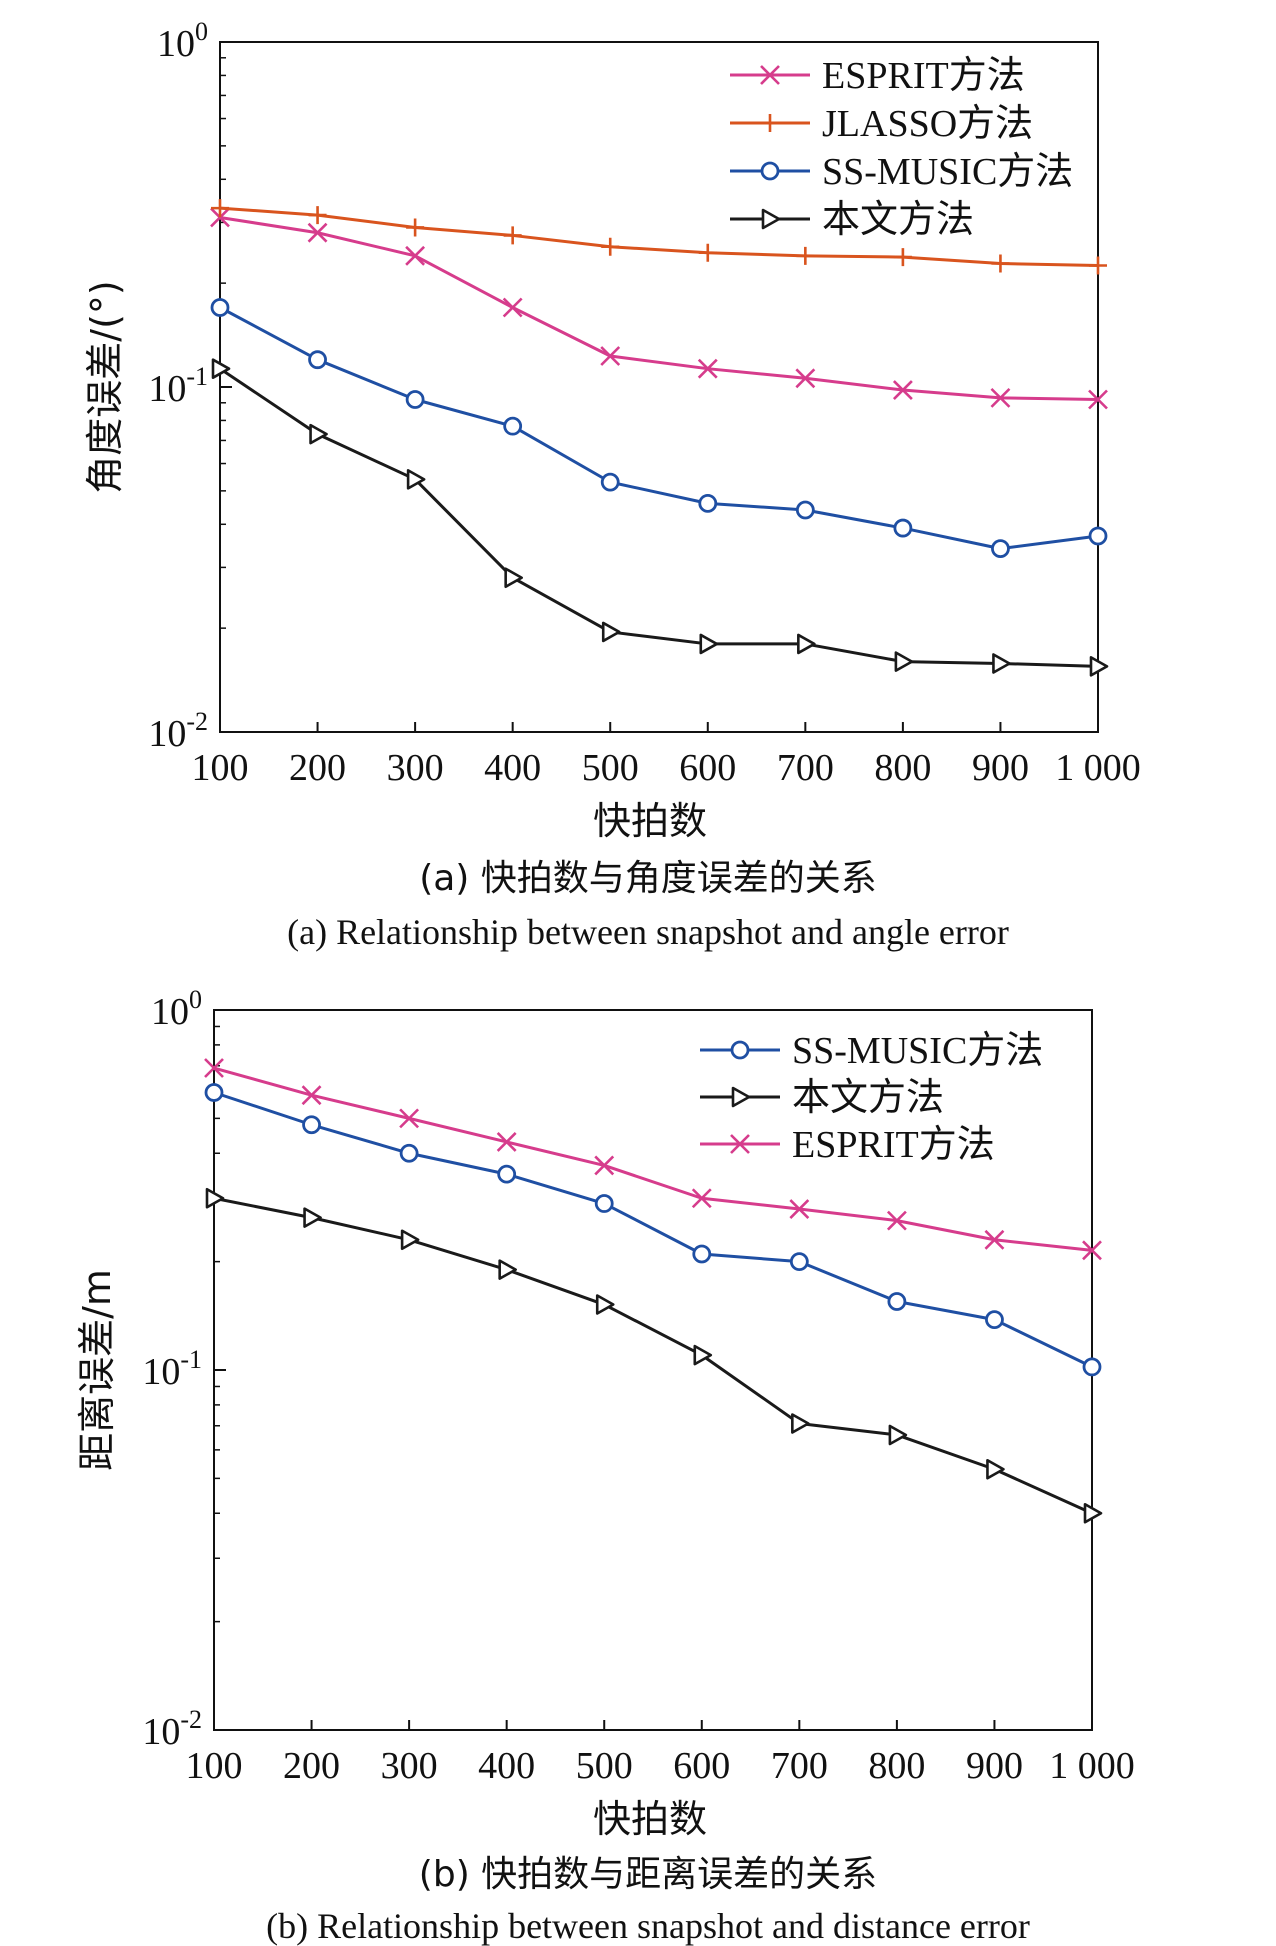  Describe the element at coordinates (648, 1874) in the screenshot. I see `caption-cn: (b) 快拍数与距离误差的关系` at that location.